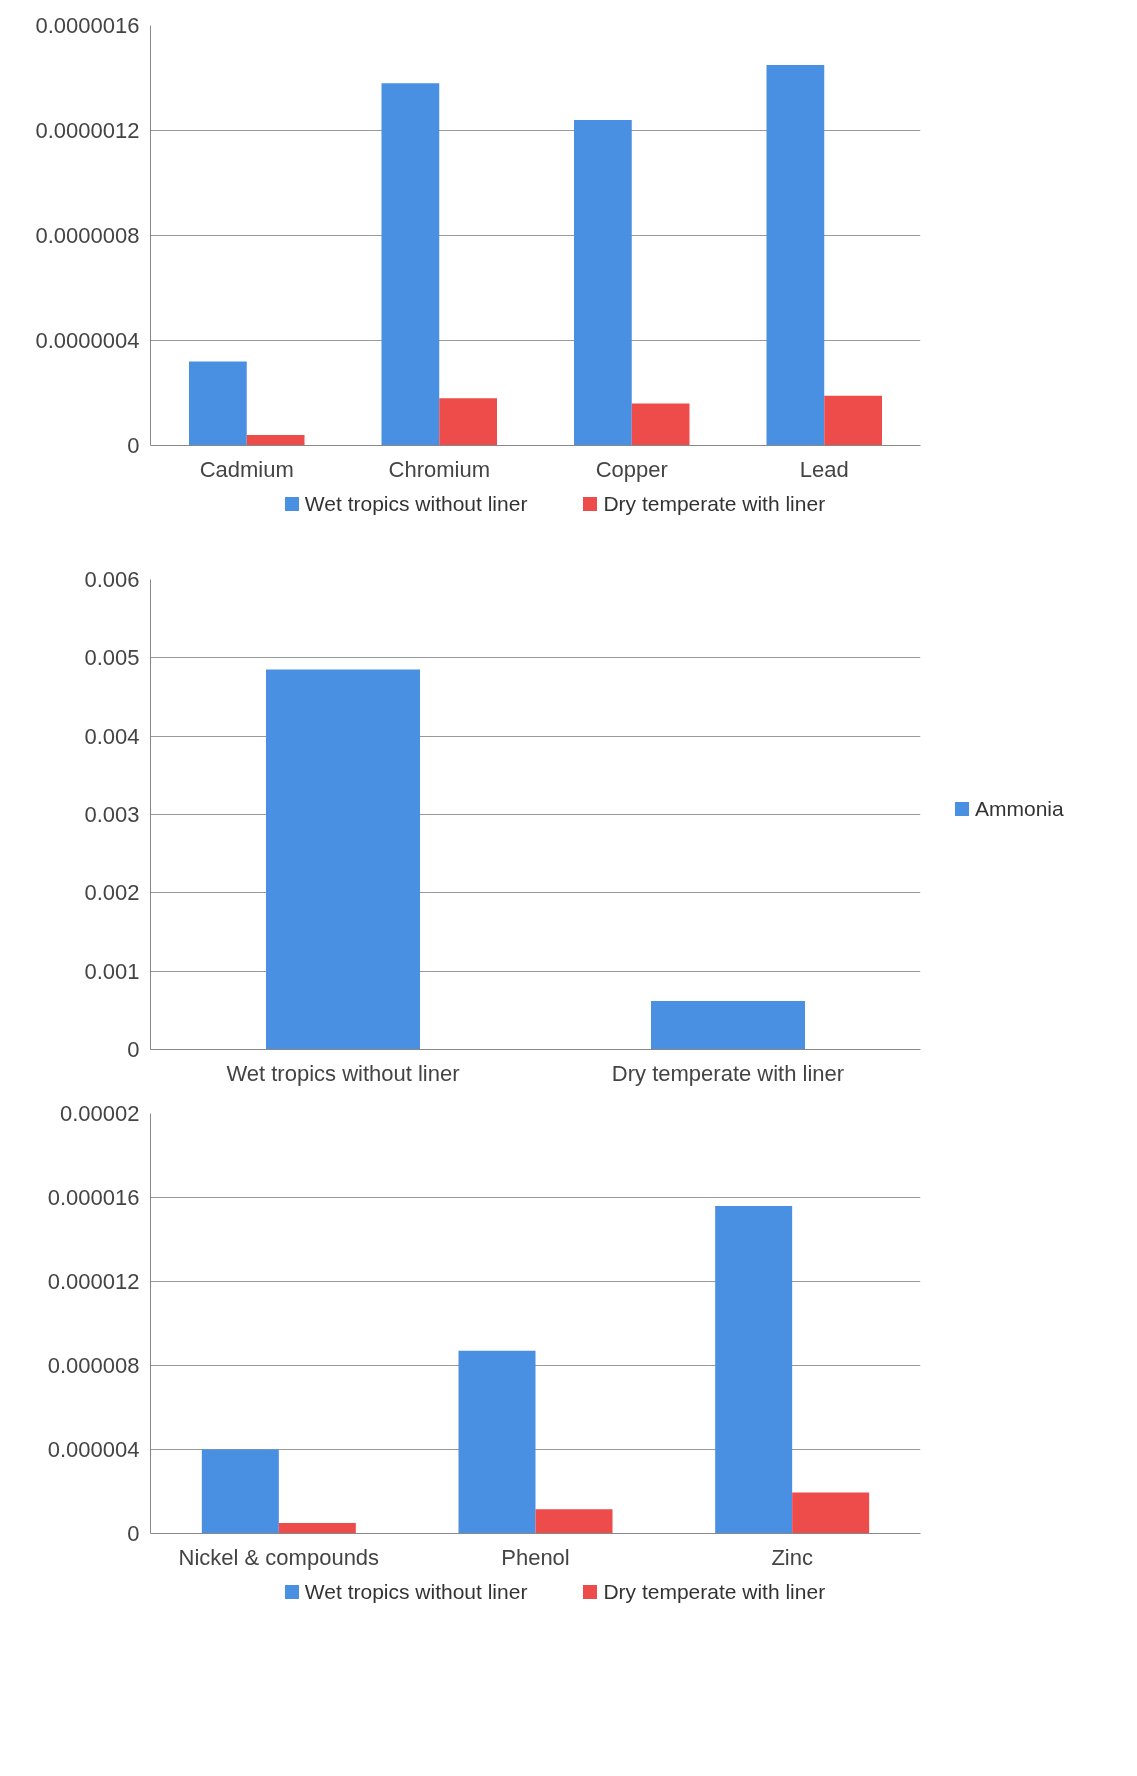  Describe the element at coordinates (87, 340) in the screenshot. I see `y-tick-label: 0.0000004` at that location.